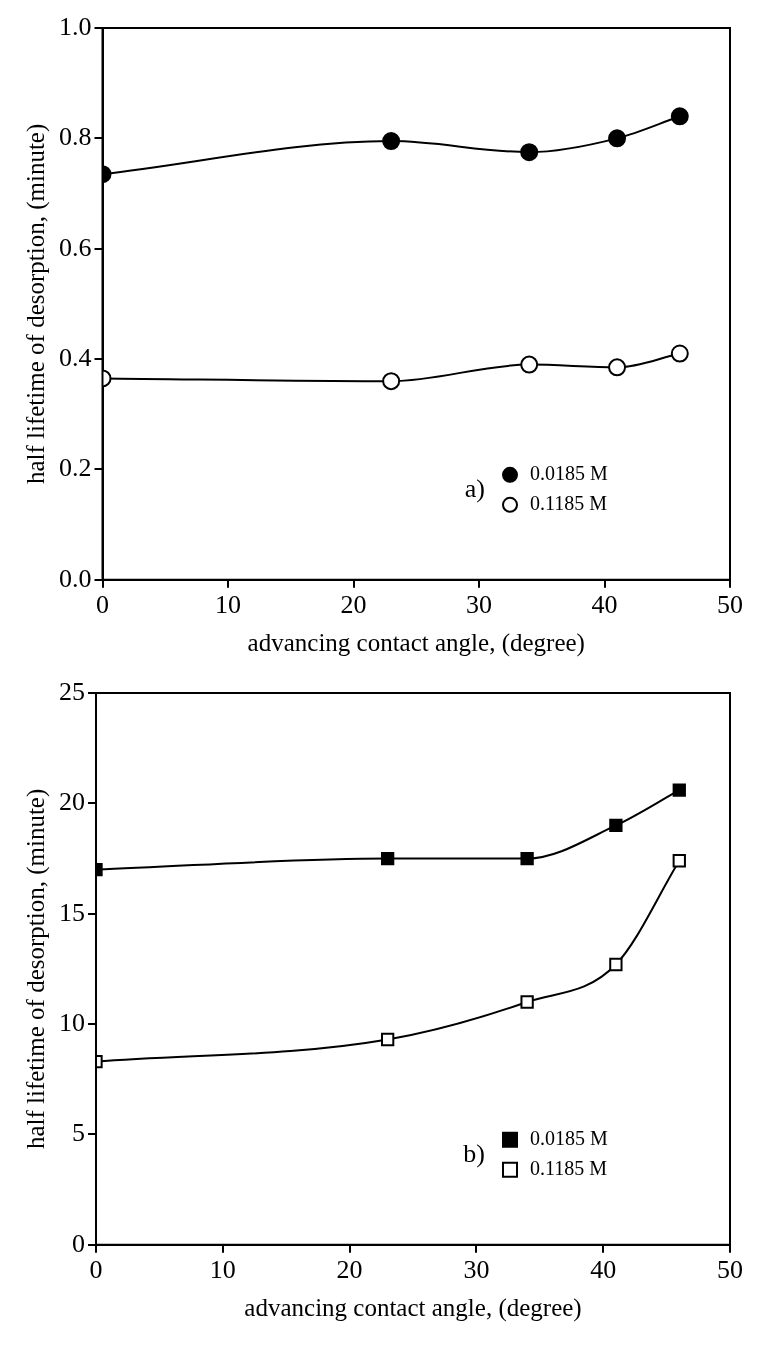 This screenshot has width=778, height=1355. Describe the element at coordinates (75, 357) in the screenshot. I see `y-tick-label: 0.4` at that location.